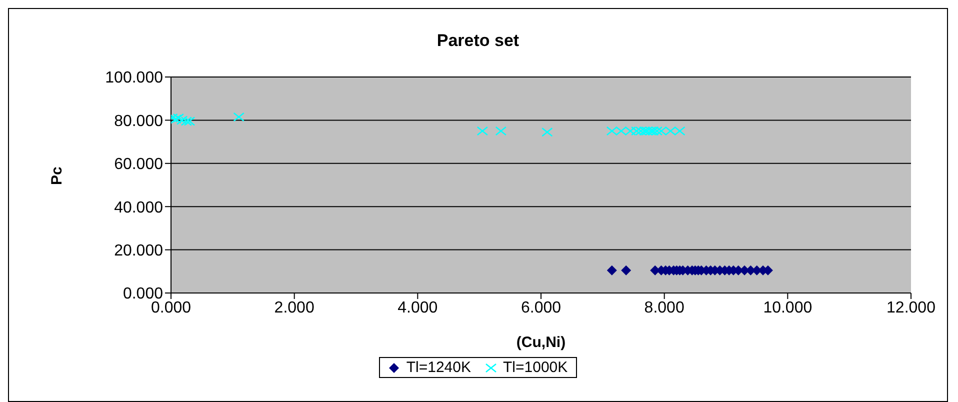  What do you see at coordinates (139, 165) in the screenshot?
I see `y-tick-label: 60.000` at bounding box center [139, 165].